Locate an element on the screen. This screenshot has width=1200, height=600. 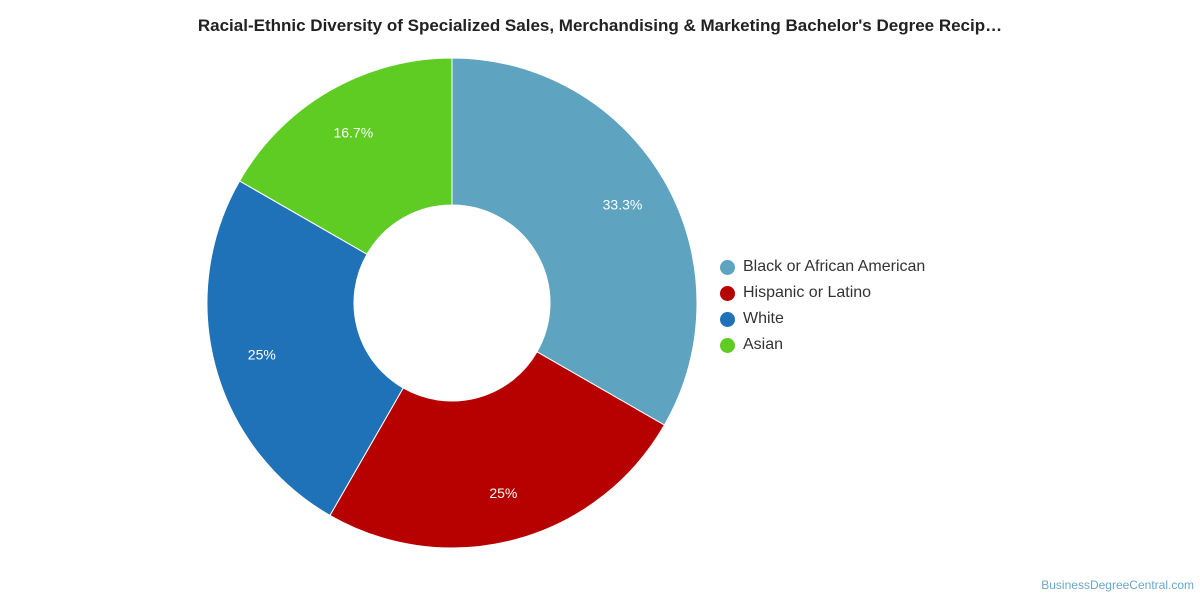
donut-slice-black-or-african-american is located at coordinates (574, 241).